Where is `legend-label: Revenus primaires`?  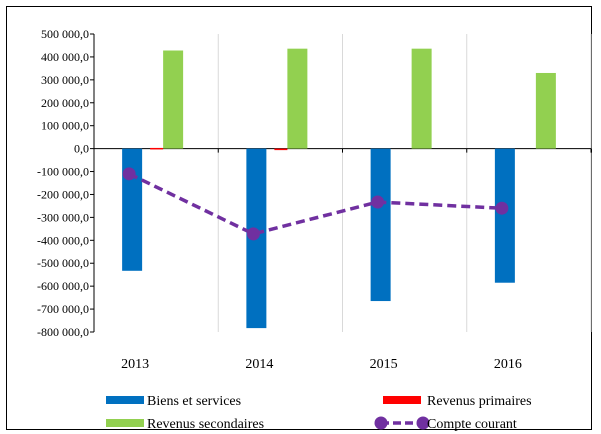
legend-label: Revenus primaires is located at coordinates (479, 401).